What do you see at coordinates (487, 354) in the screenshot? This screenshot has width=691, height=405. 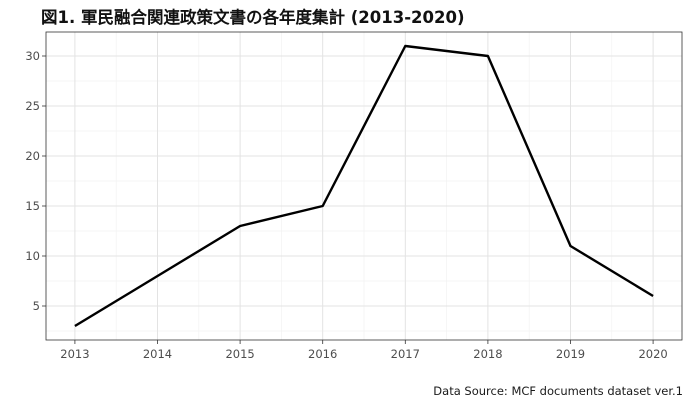 I see `x-tick-label: 2018` at bounding box center [487, 354].